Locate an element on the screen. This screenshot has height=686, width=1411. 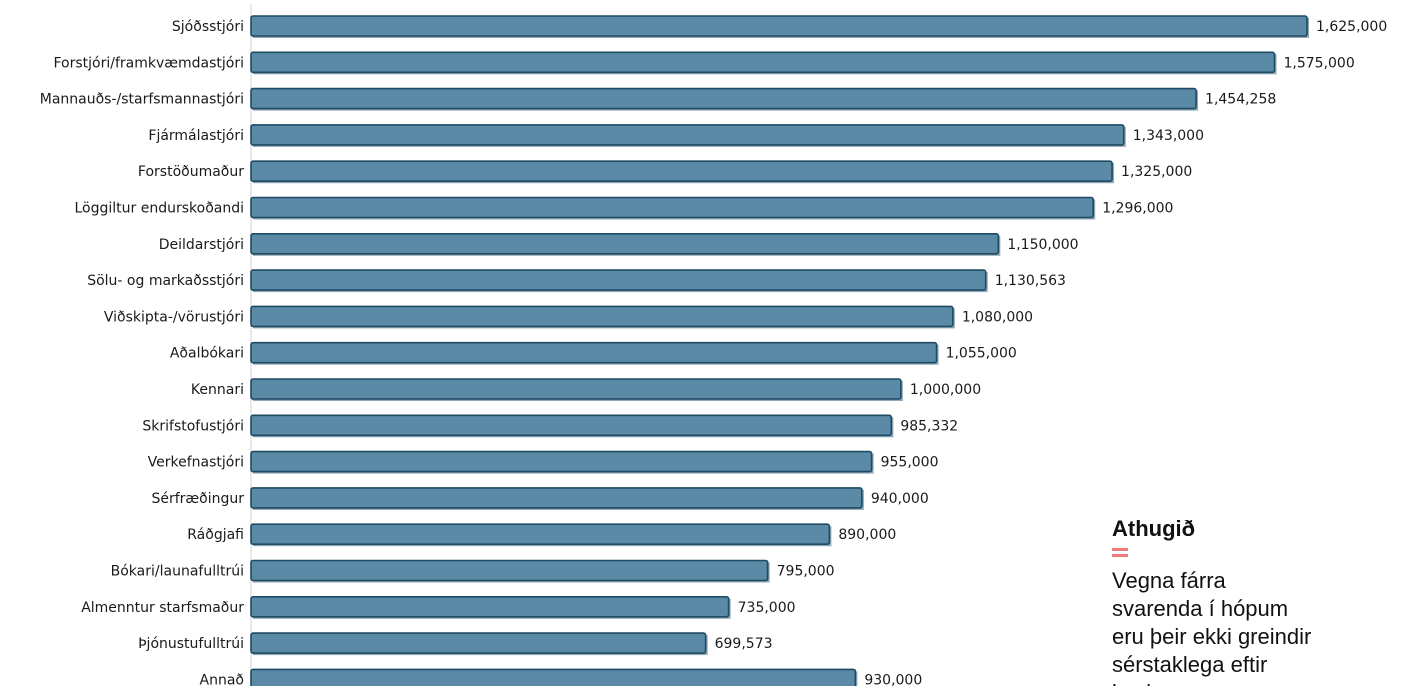
category-label: Bókari/launafulltrúi is located at coordinates (177, 572).